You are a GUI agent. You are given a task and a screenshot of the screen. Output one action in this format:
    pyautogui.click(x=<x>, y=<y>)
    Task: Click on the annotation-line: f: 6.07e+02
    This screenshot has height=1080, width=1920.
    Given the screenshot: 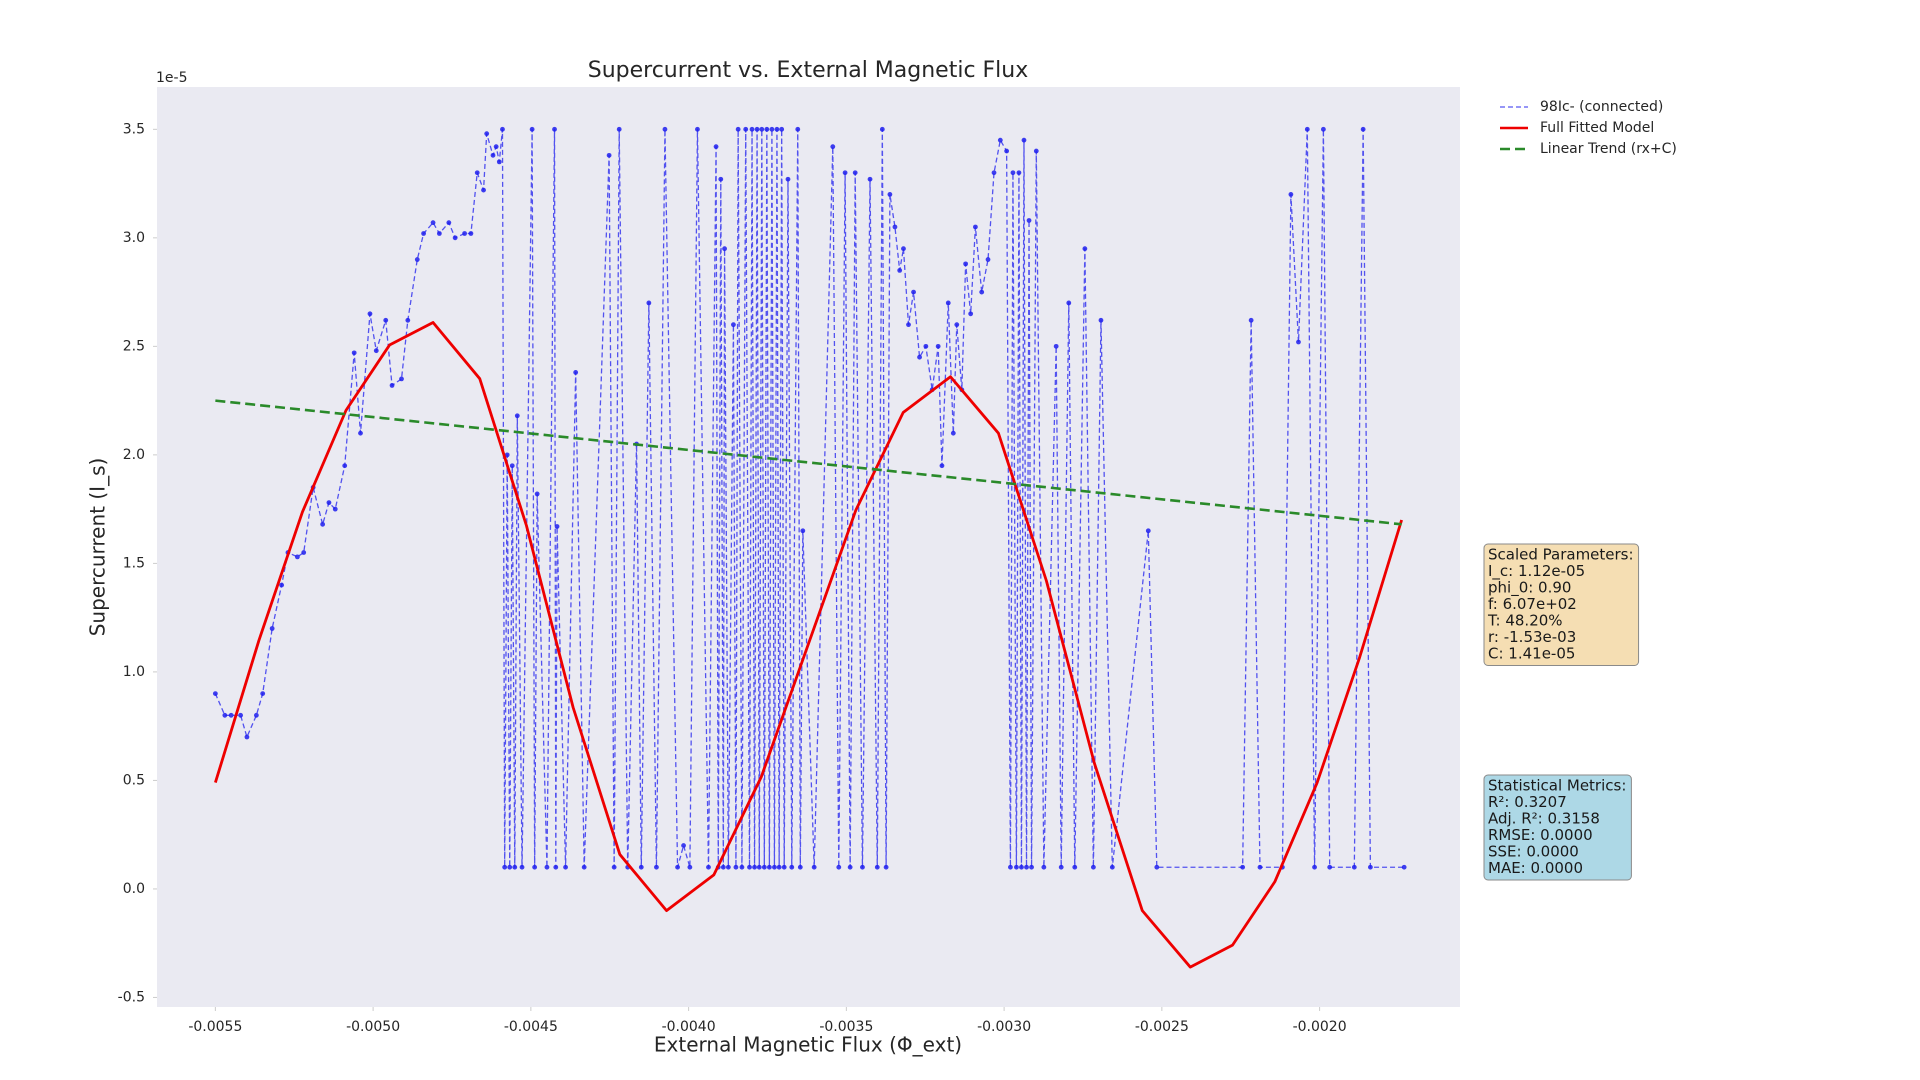 What is the action you would take?
    pyautogui.click(x=1532, y=604)
    